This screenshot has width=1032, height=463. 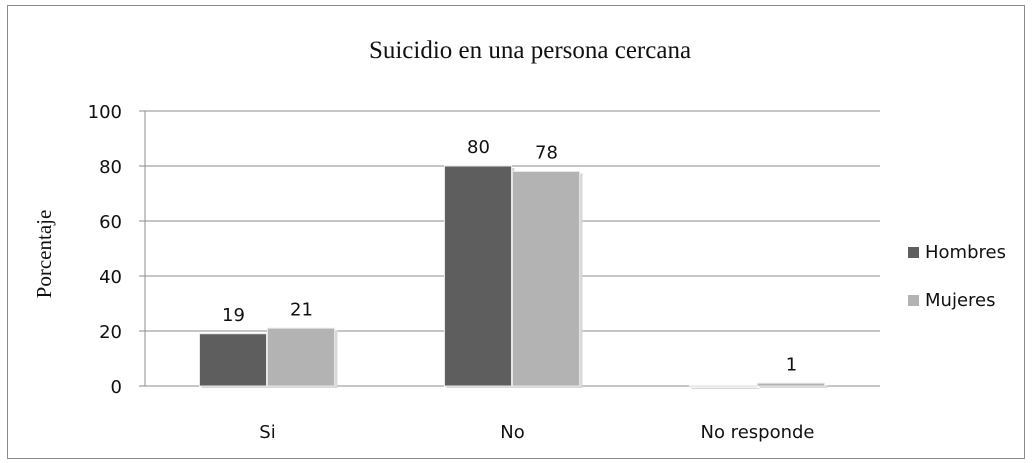 What do you see at coordinates (913, 252) in the screenshot?
I see `legend-swatch-hombres` at bounding box center [913, 252].